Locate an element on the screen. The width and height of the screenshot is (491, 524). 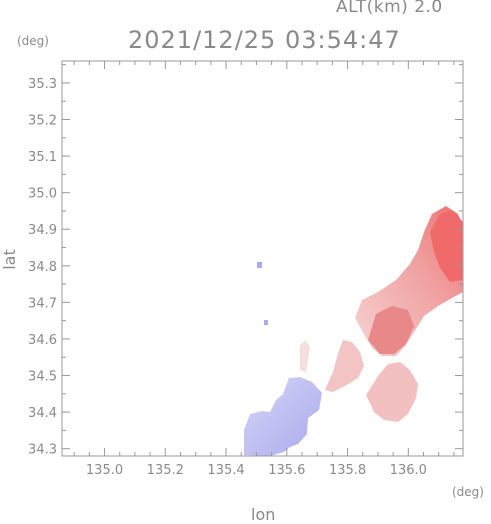
x-tick-label: 135.4 is located at coordinates (225, 470).